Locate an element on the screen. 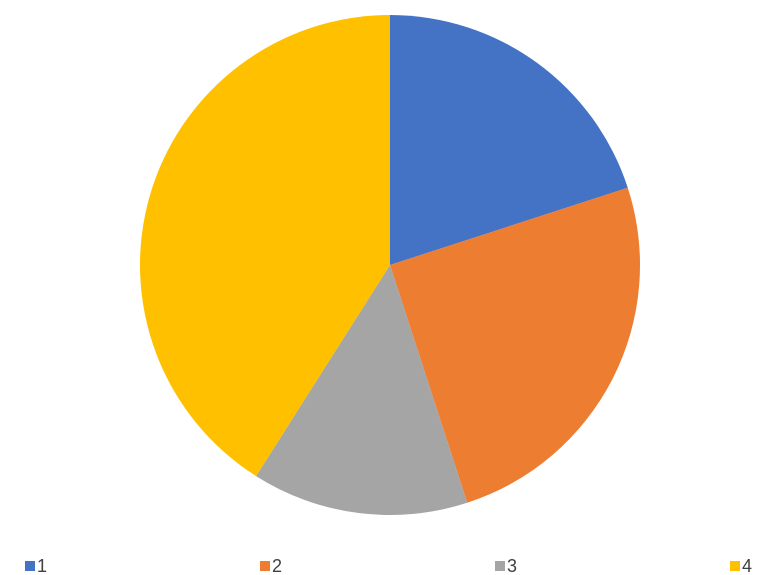 This screenshot has height=575, width=768. legend-label: 4 is located at coordinates (747, 565).